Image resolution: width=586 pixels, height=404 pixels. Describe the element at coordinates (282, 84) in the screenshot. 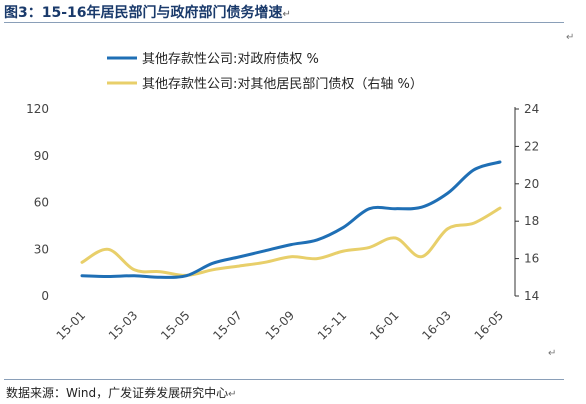

I see `legend-label: 其他存款性公司:对其他居民部门债权（右轴 %）` at that location.